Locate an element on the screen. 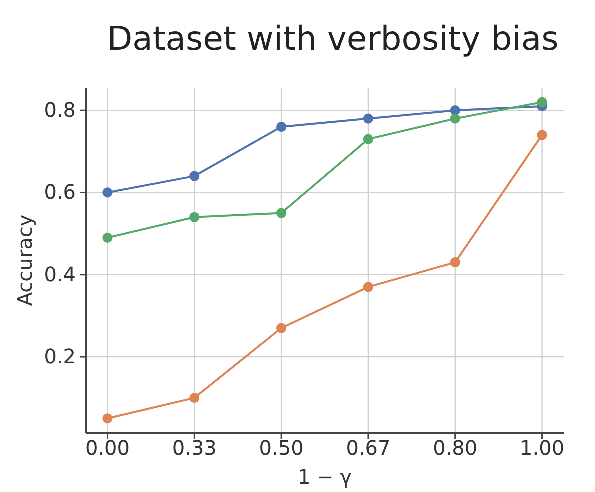 This screenshot has width=595, height=492. y-axis-title: Accuracy is located at coordinates (25, 260).